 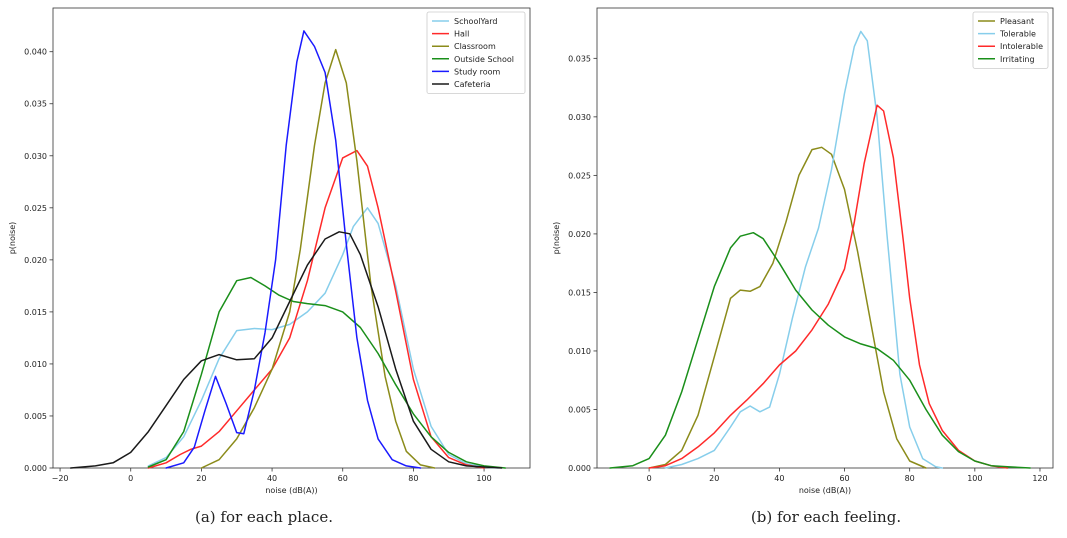 What do you see at coordinates (477, 71) in the screenshot?
I see `legend-label: Study room` at bounding box center [477, 71].